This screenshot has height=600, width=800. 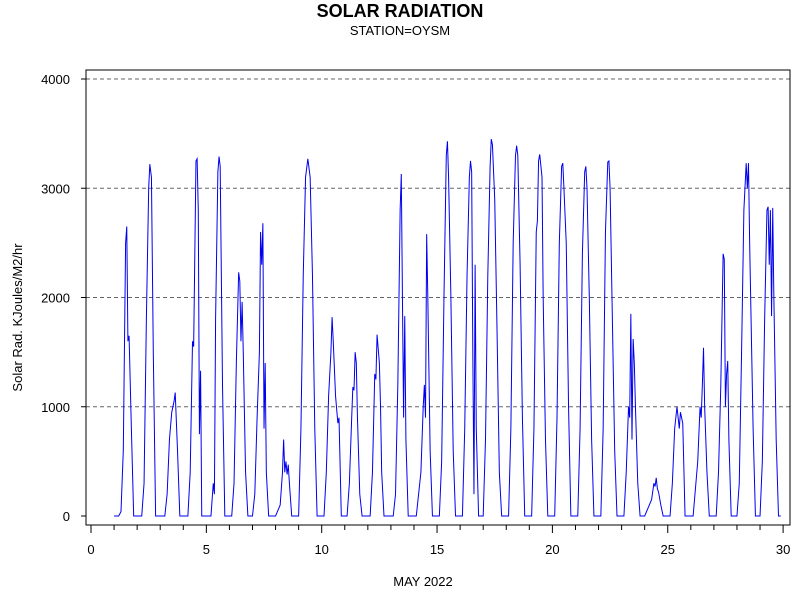 I want to click on x-tick-label: 25, so click(x=668, y=549).